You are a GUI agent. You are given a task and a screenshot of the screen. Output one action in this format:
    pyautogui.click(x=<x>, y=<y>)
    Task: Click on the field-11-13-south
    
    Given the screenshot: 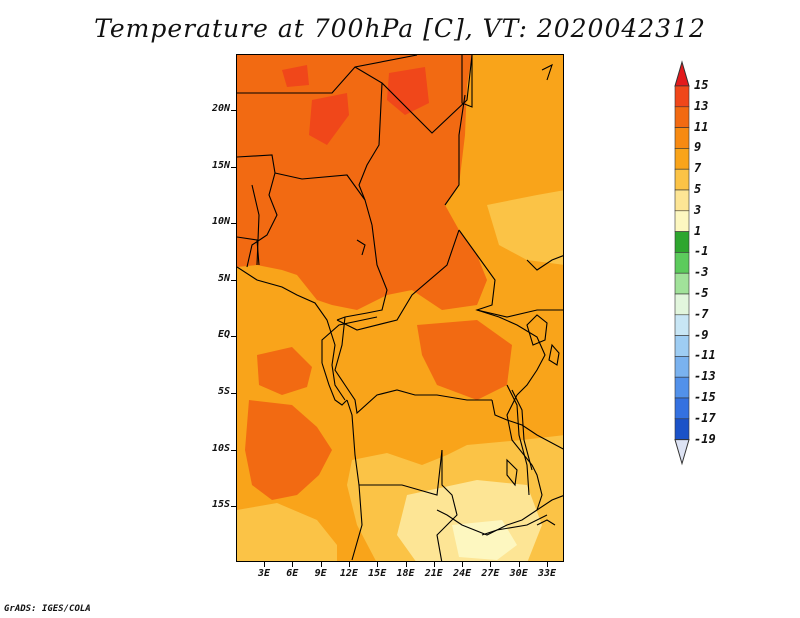 What is the action you would take?
    pyautogui.click(x=288, y=450)
    